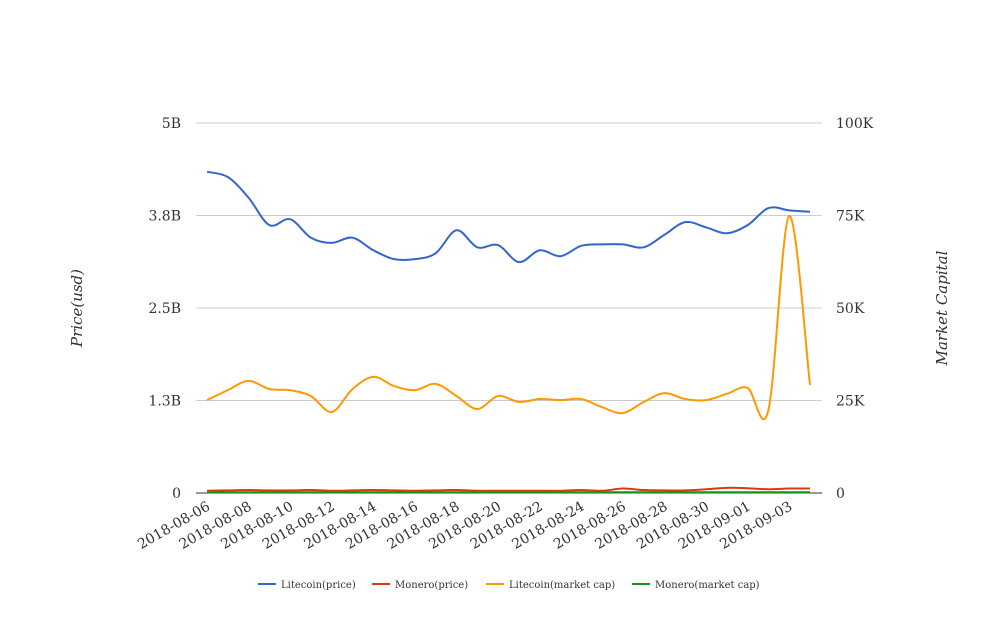  I want to click on y2-tick-label: 50K, so click(850, 309).